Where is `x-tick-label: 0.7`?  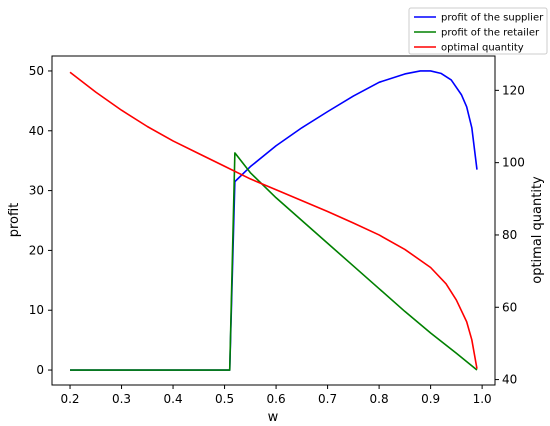
x-tick-label: 0.7 is located at coordinates (327, 399).